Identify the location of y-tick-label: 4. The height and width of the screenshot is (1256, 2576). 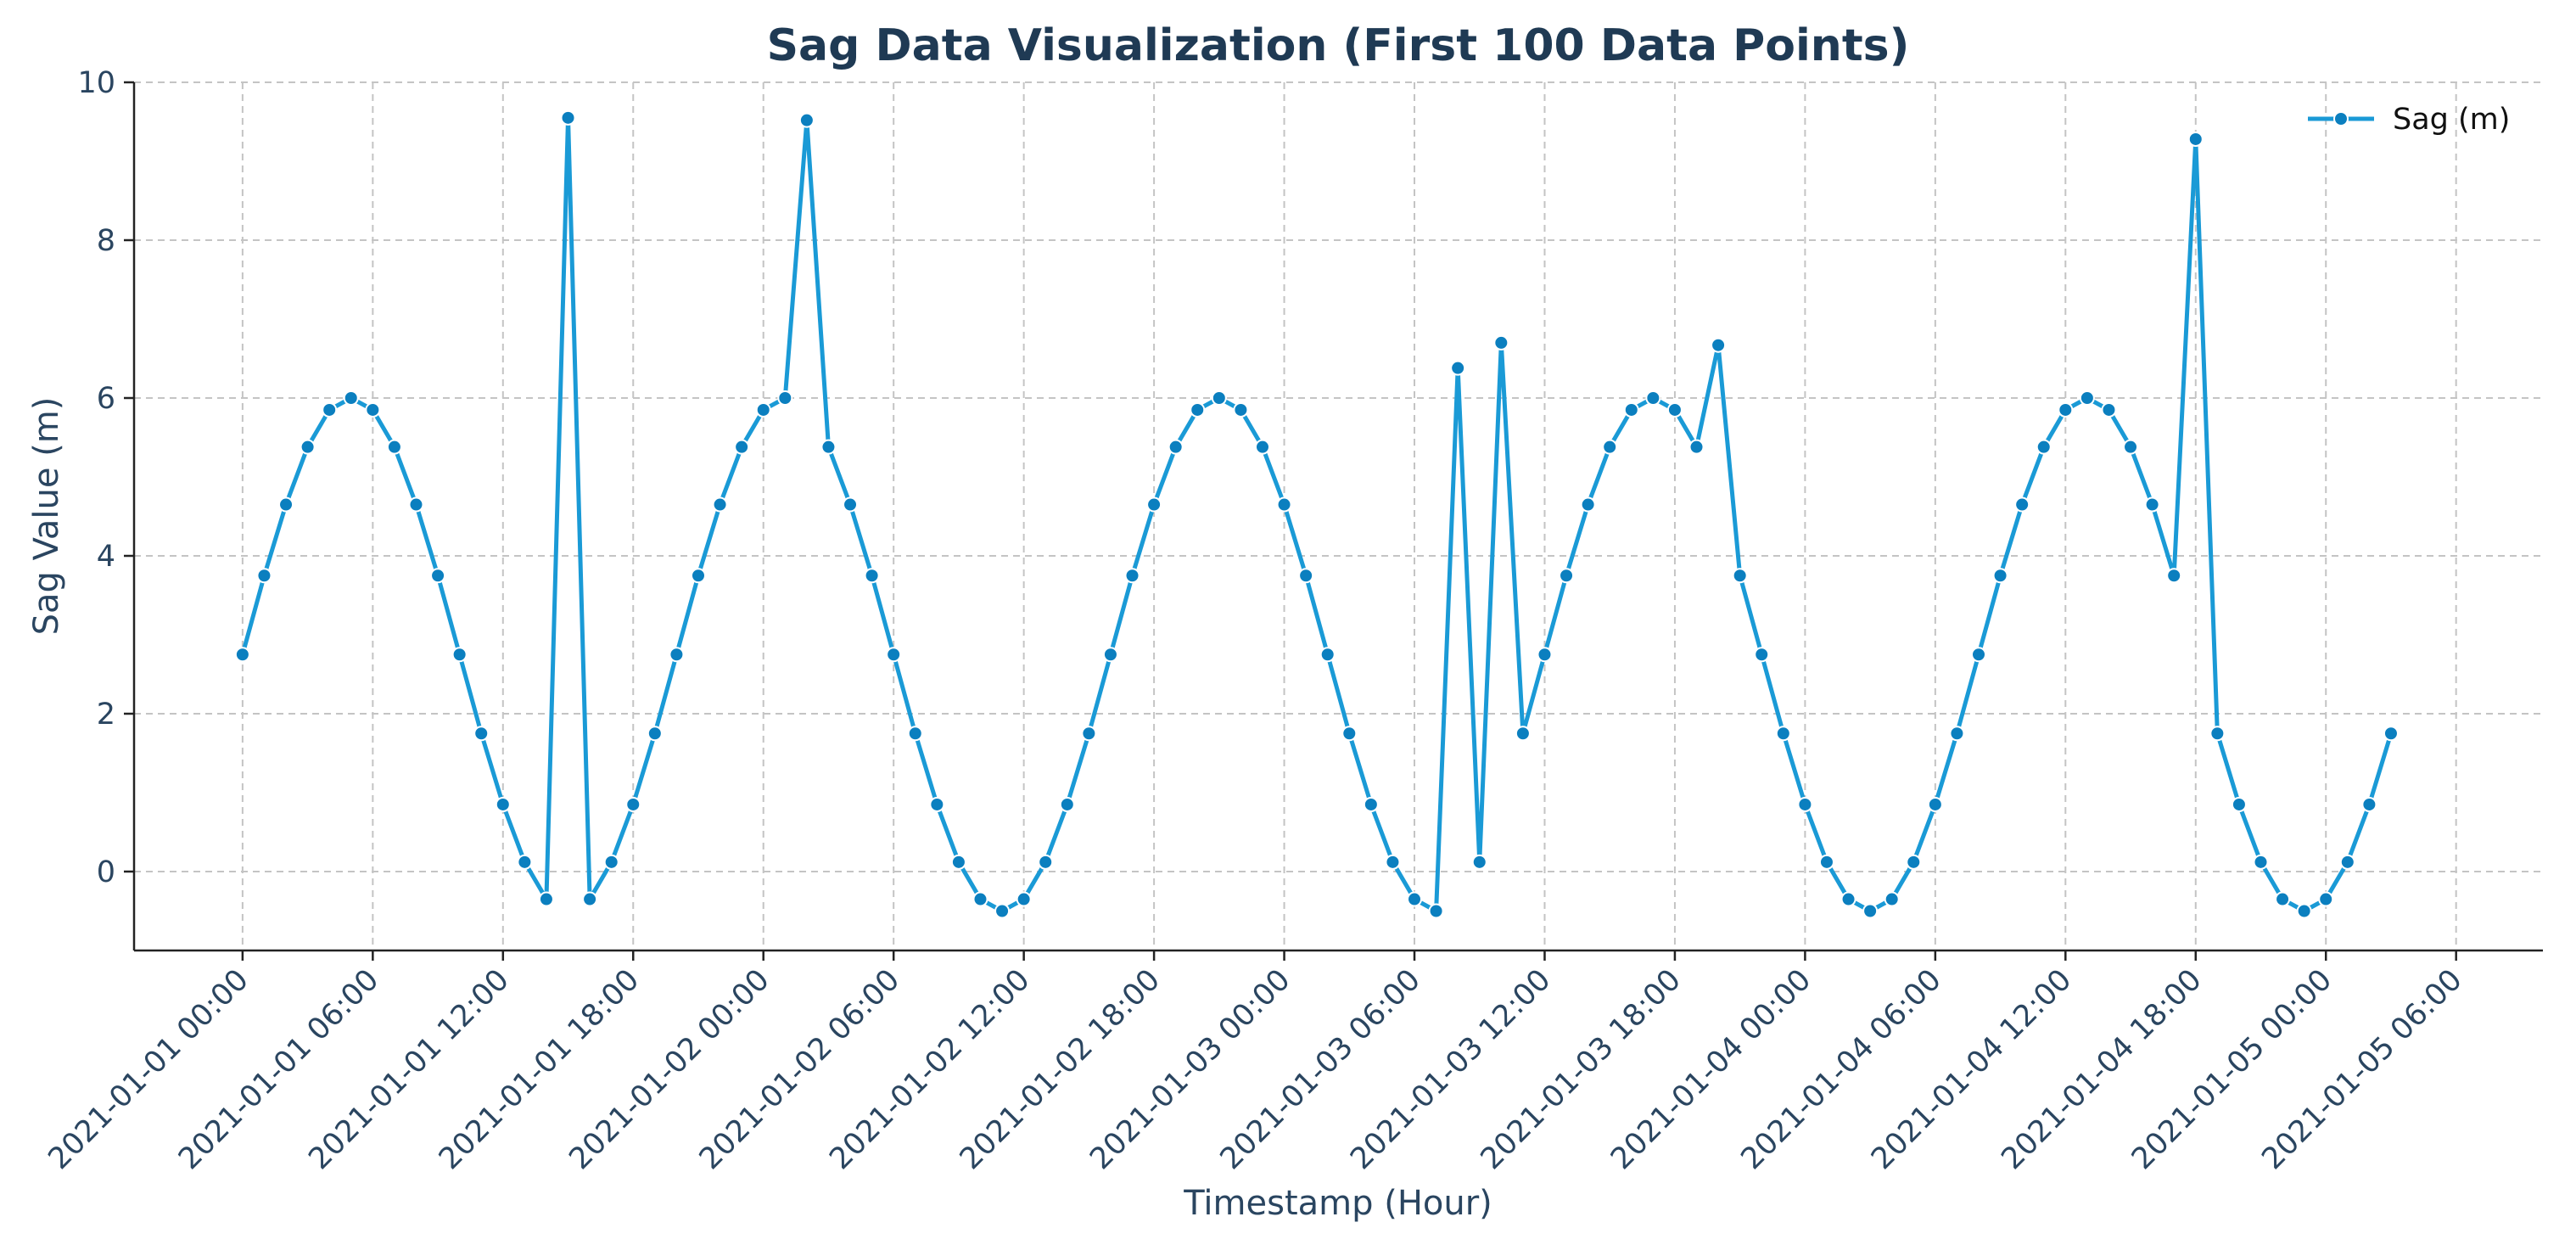
(106, 557).